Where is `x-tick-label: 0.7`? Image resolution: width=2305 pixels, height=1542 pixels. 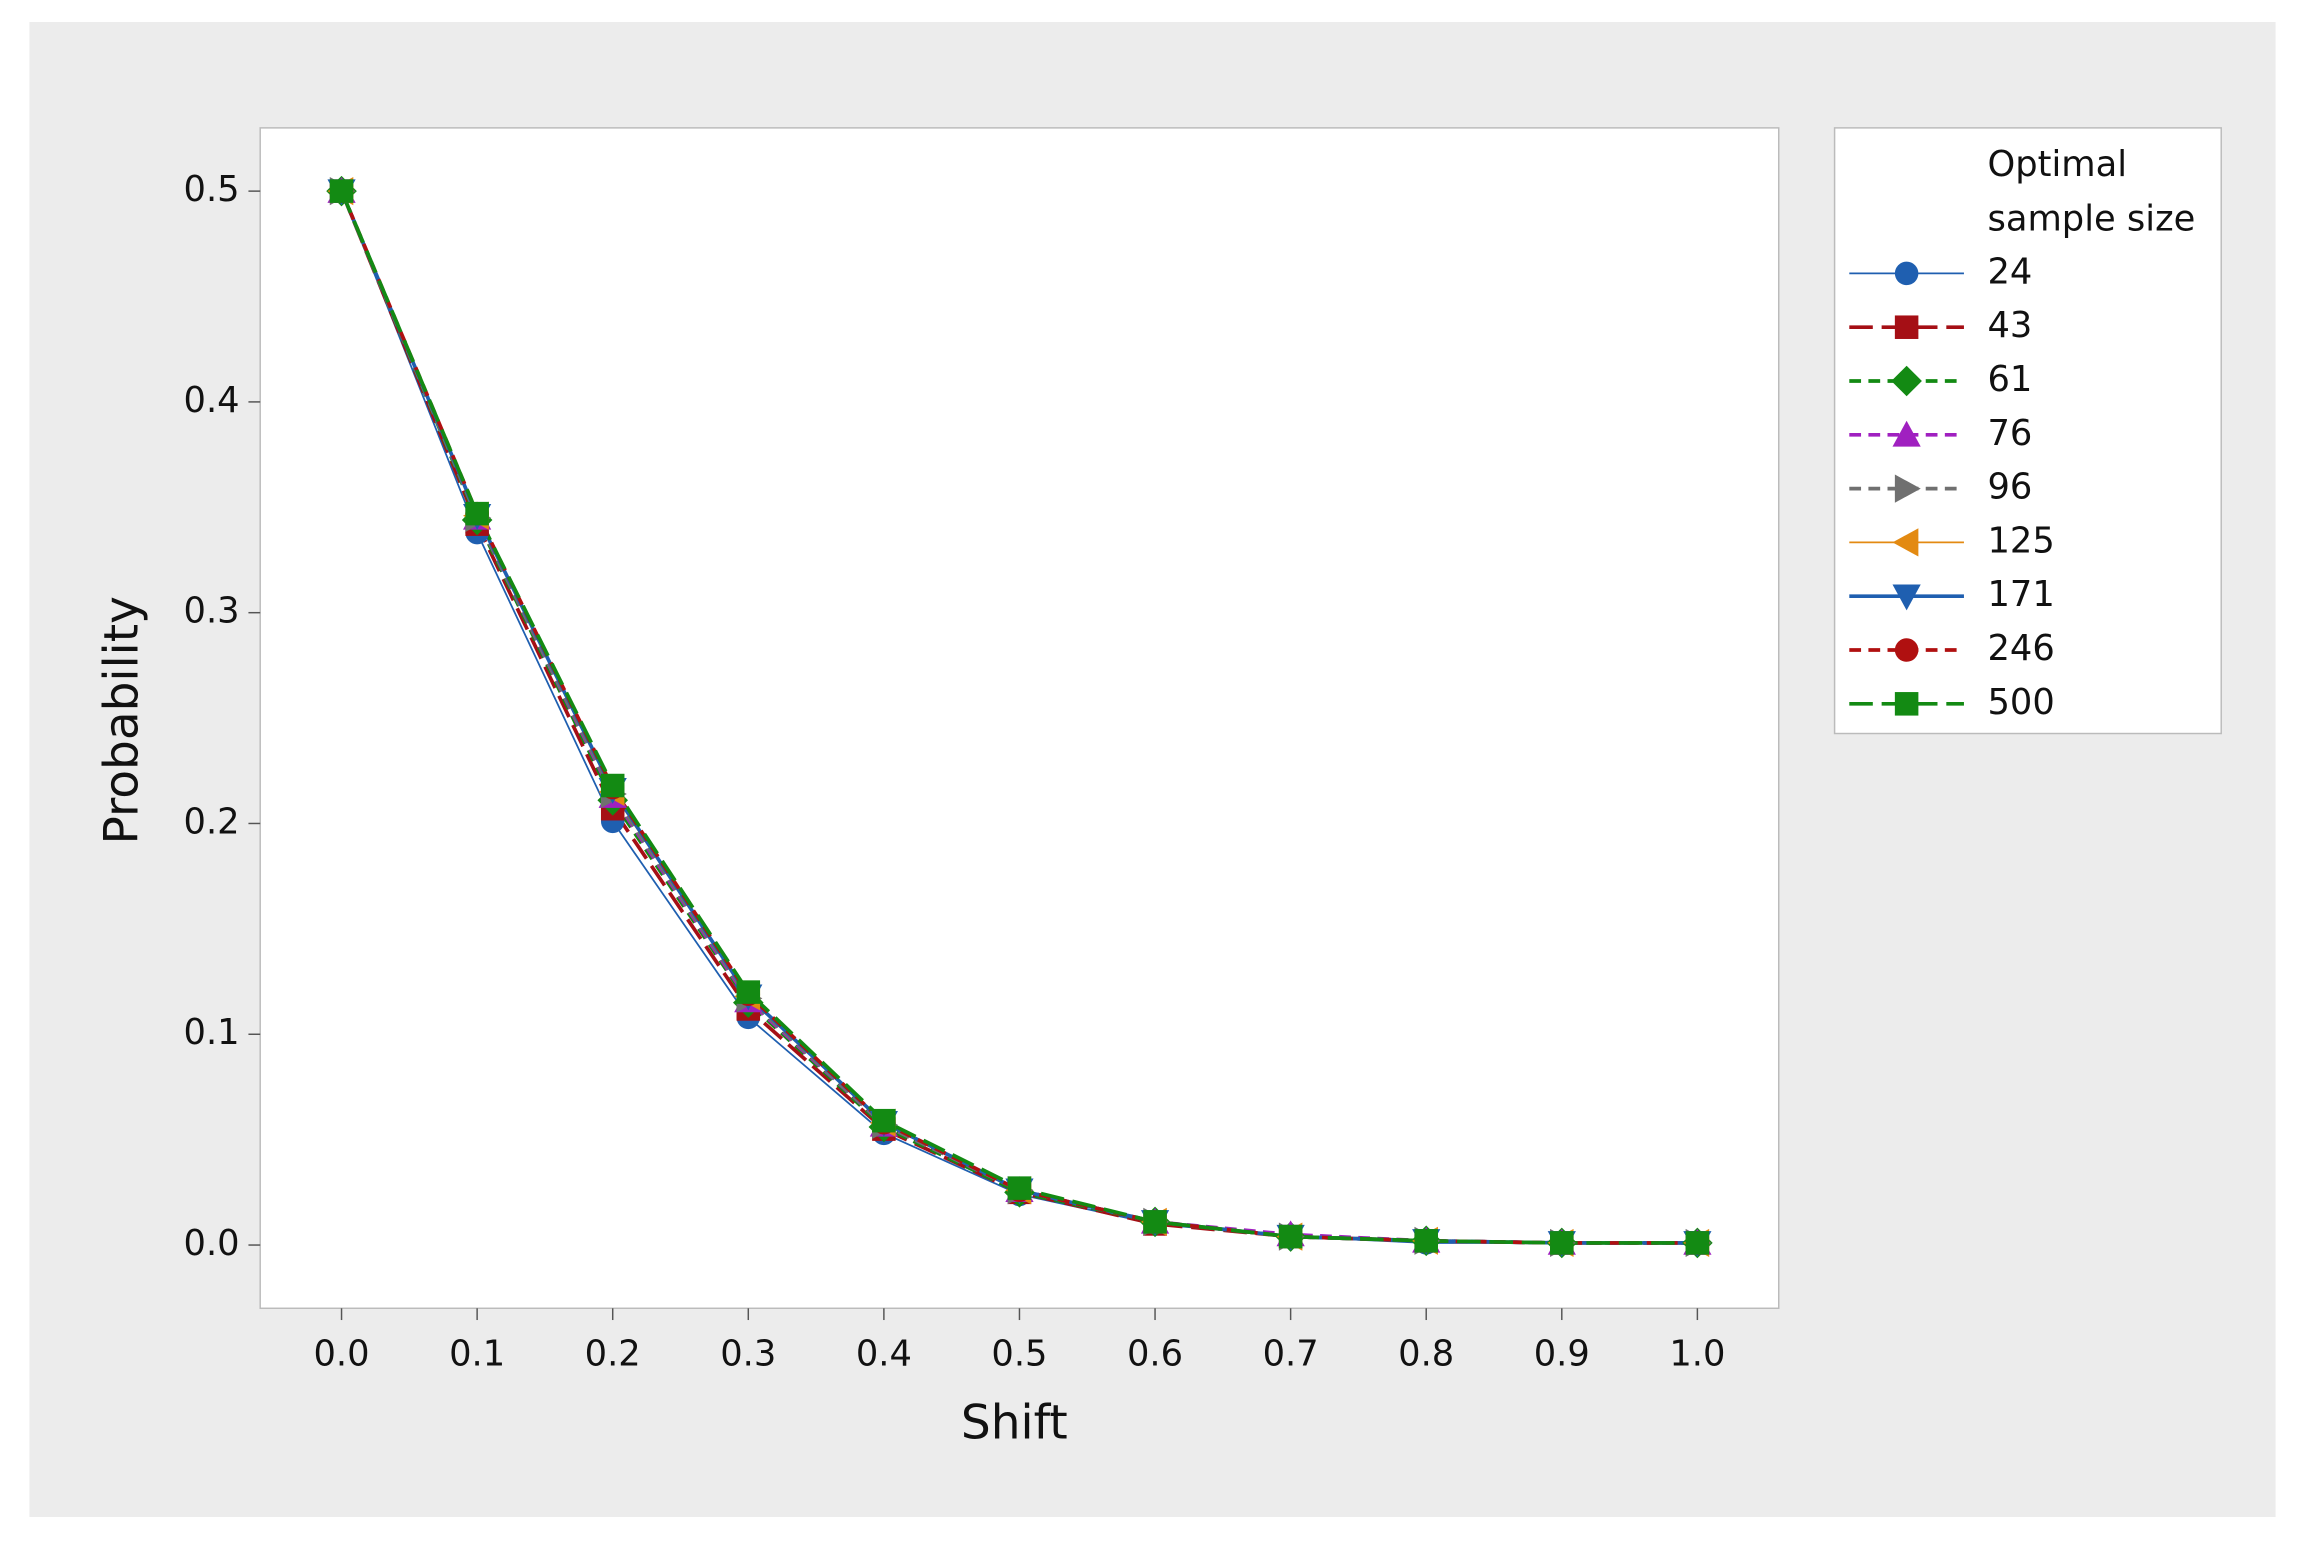
x-tick-label: 0.7 is located at coordinates (1291, 1353).